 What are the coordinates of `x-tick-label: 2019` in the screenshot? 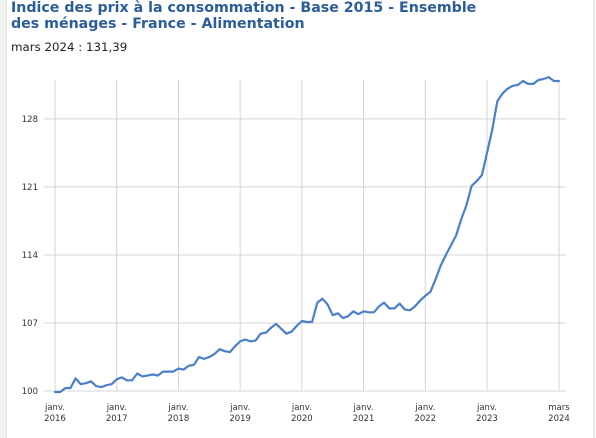 It's located at (240, 419).